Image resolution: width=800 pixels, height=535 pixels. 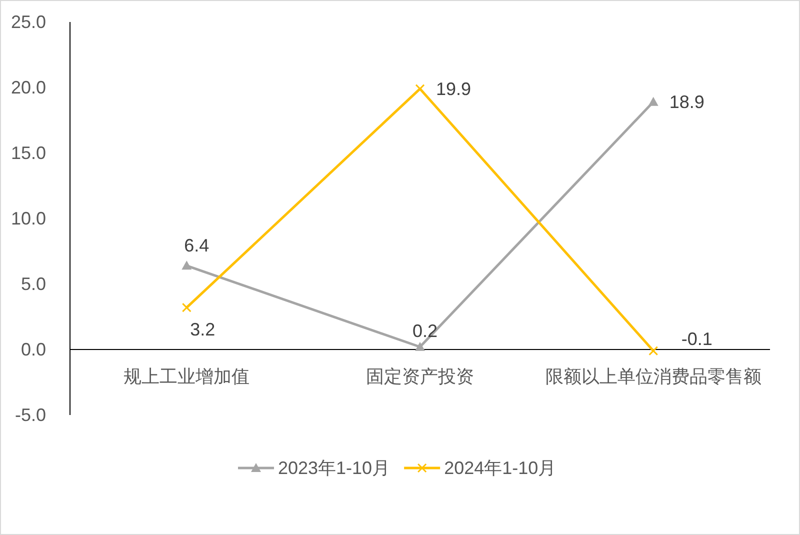 I want to click on data-label: 6.4, so click(x=197, y=246).